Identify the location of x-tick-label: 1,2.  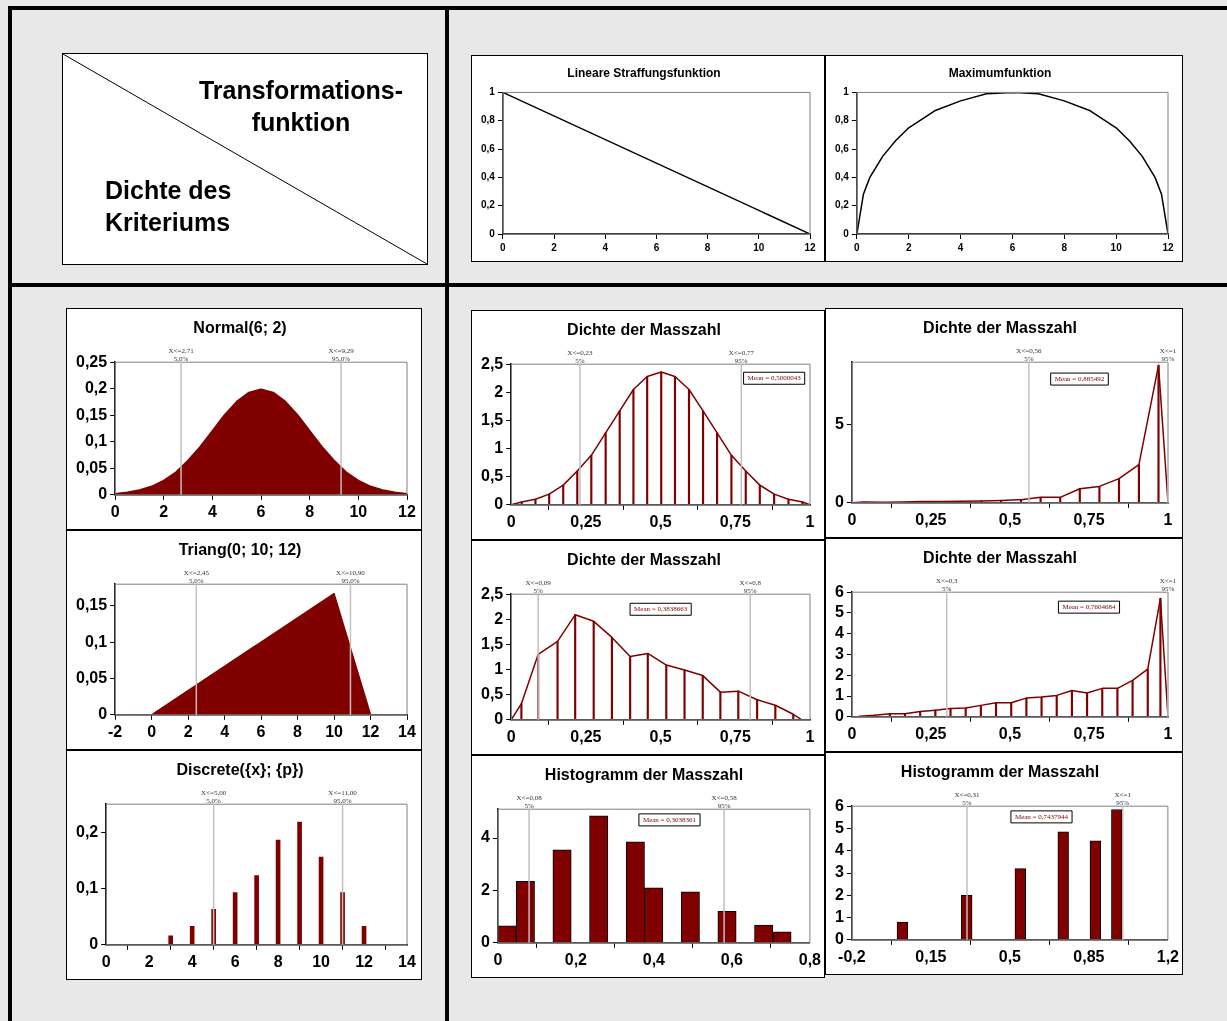
(1168, 956).